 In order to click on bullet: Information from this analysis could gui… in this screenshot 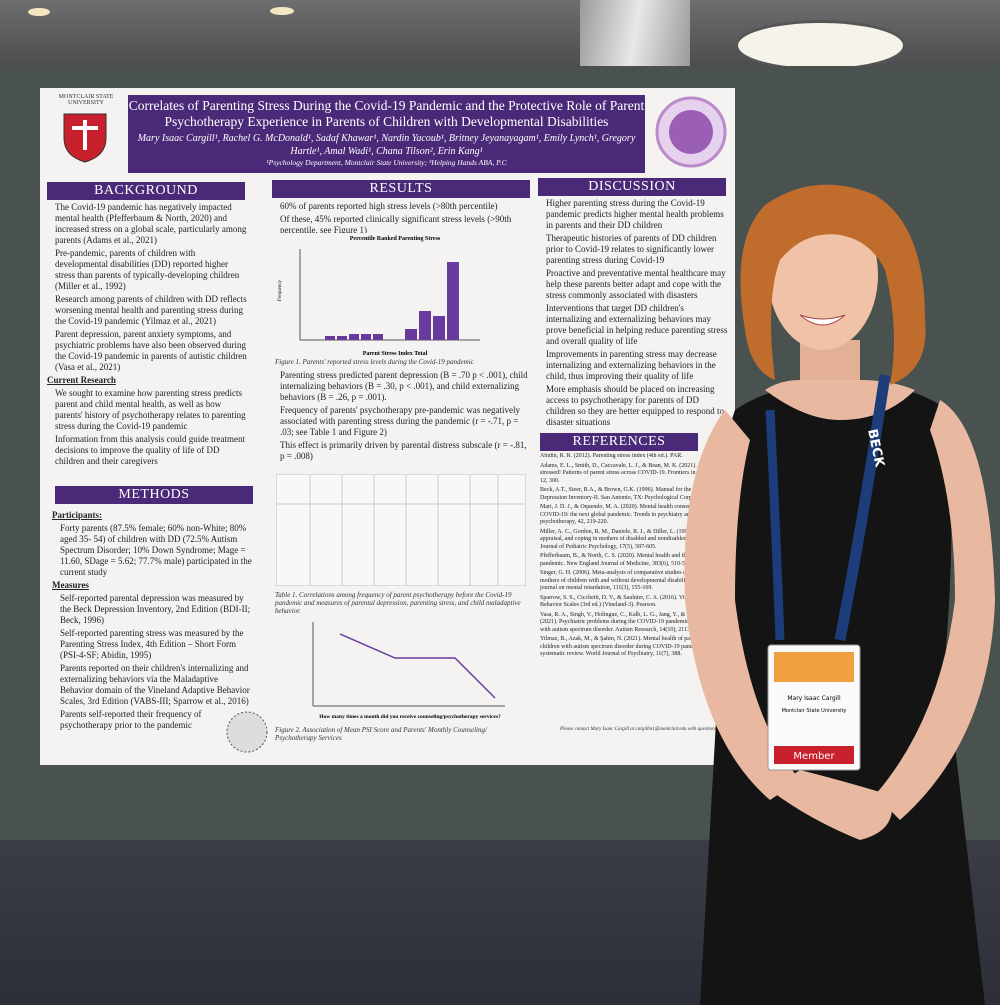, I will do `click(151, 450)`.